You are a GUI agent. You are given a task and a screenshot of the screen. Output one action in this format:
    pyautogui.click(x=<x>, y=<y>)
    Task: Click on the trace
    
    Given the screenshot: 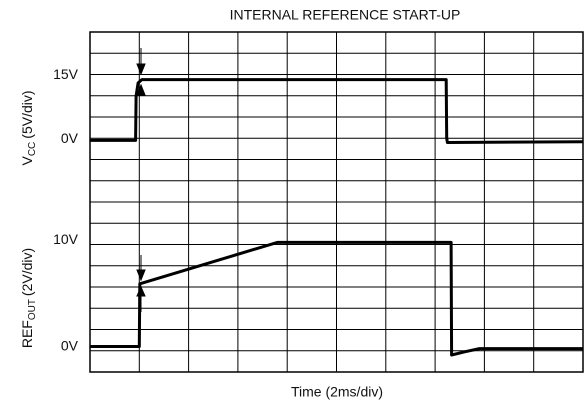 What is the action you would take?
    pyautogui.click(x=337, y=111)
    